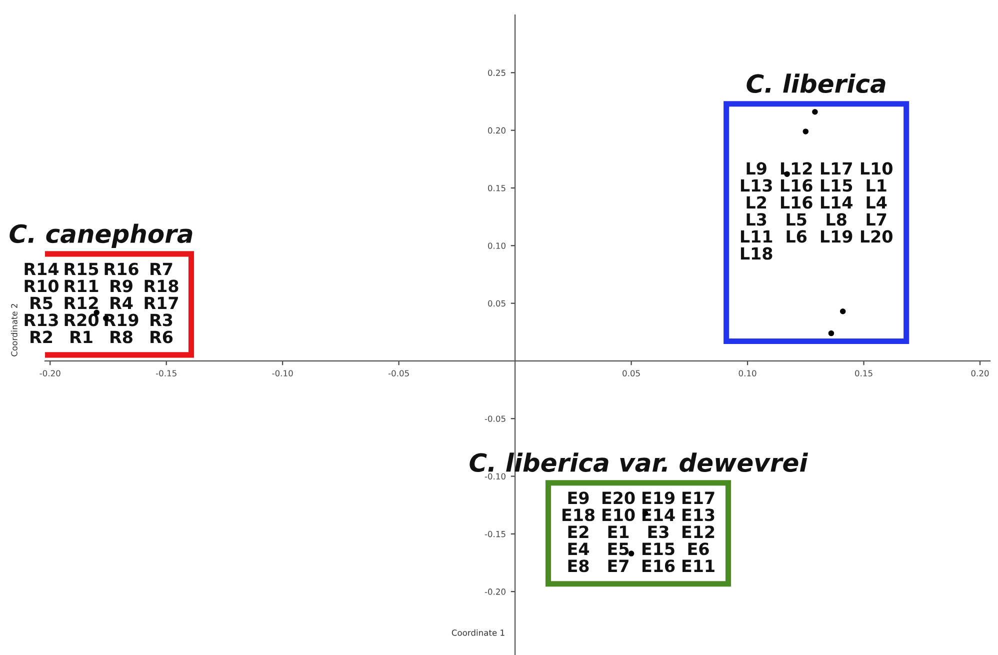 The width and height of the screenshot is (998, 655). I want to click on annotation: R14, so click(41, 269).